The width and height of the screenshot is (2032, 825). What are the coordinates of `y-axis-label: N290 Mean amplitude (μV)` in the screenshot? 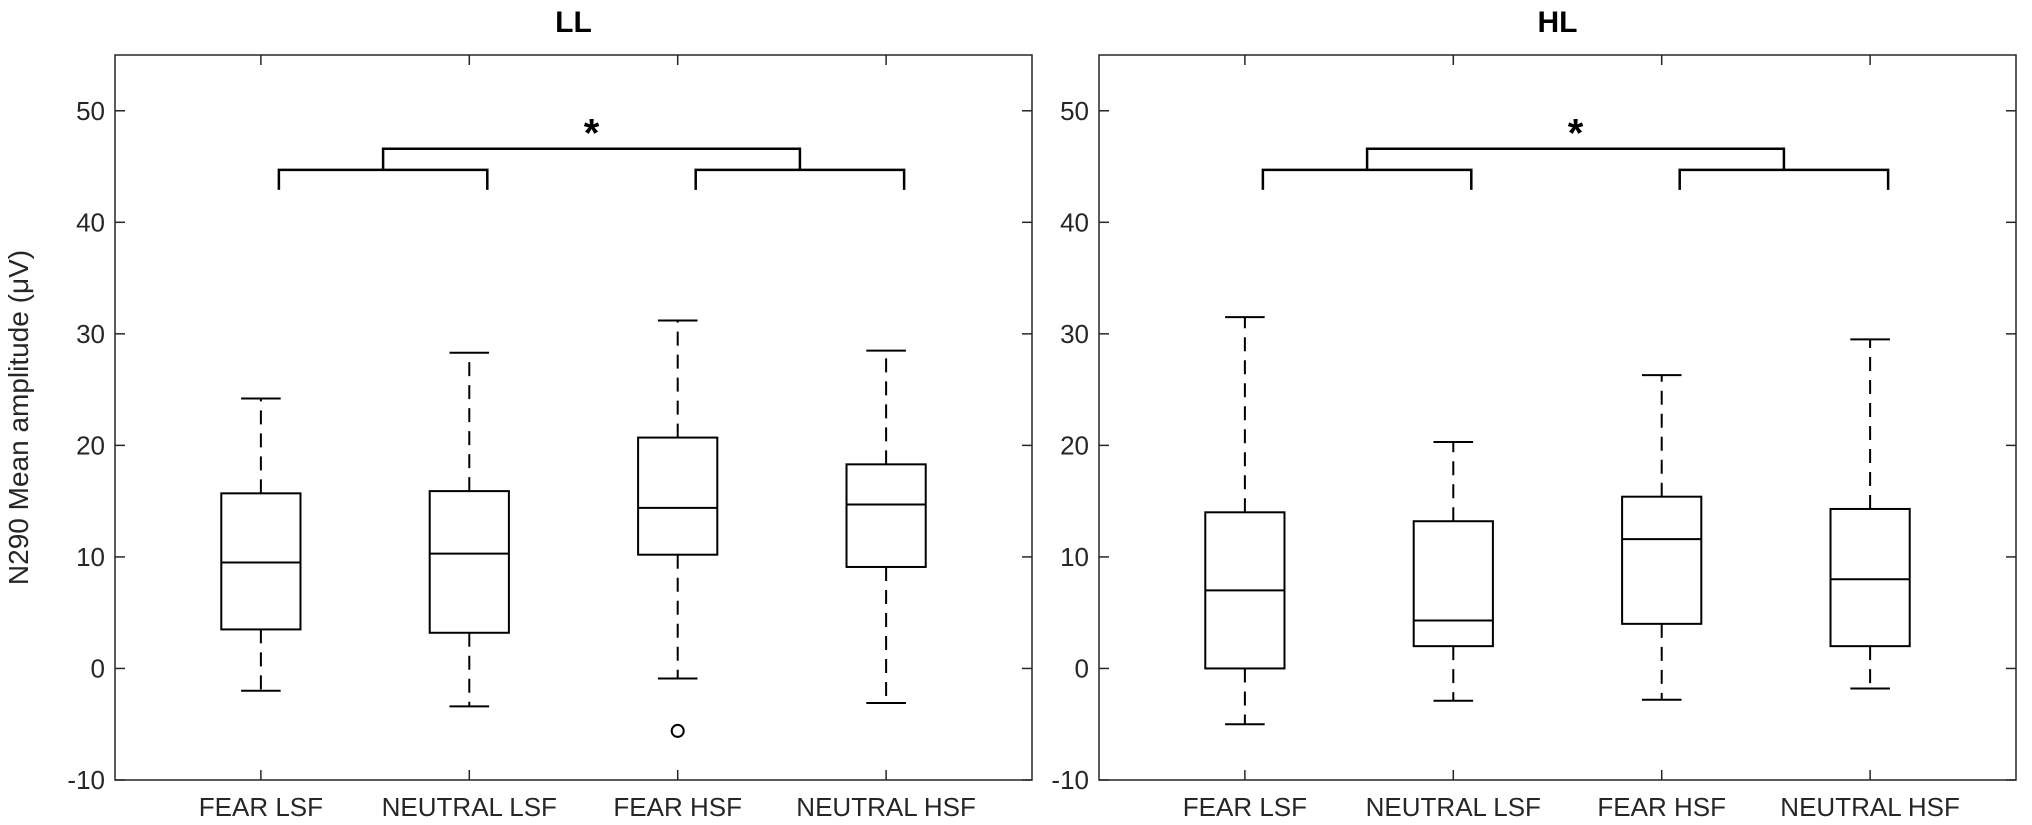 It's located at (18, 417).